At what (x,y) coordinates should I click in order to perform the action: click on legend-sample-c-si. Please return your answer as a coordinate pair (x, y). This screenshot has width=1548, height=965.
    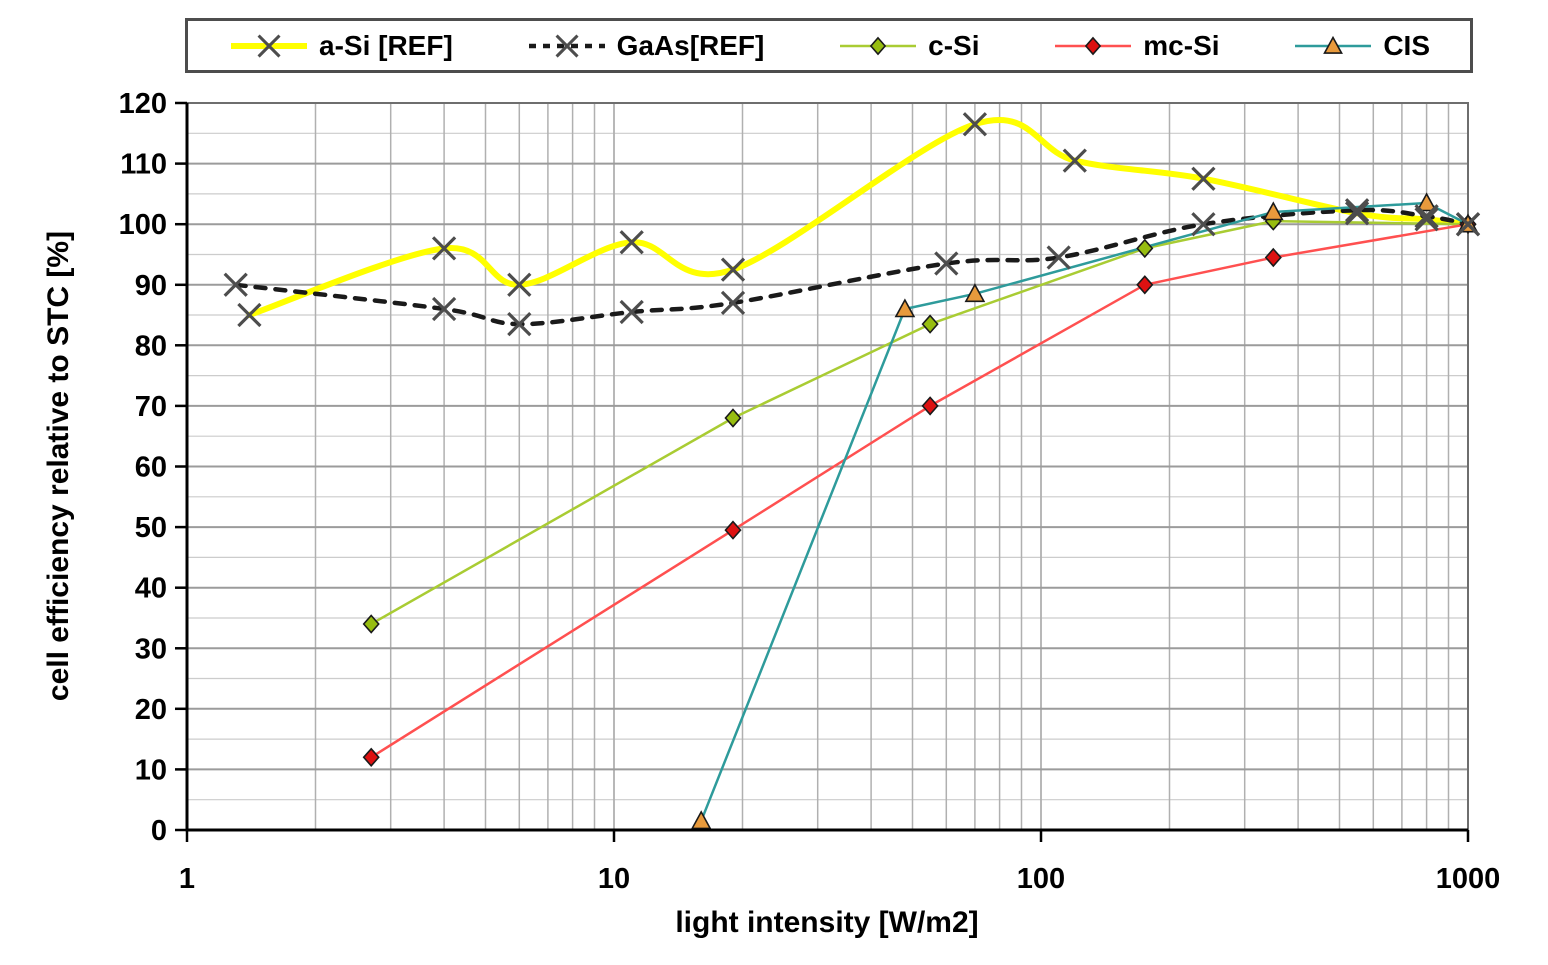
    Looking at the image, I should click on (878, 45).